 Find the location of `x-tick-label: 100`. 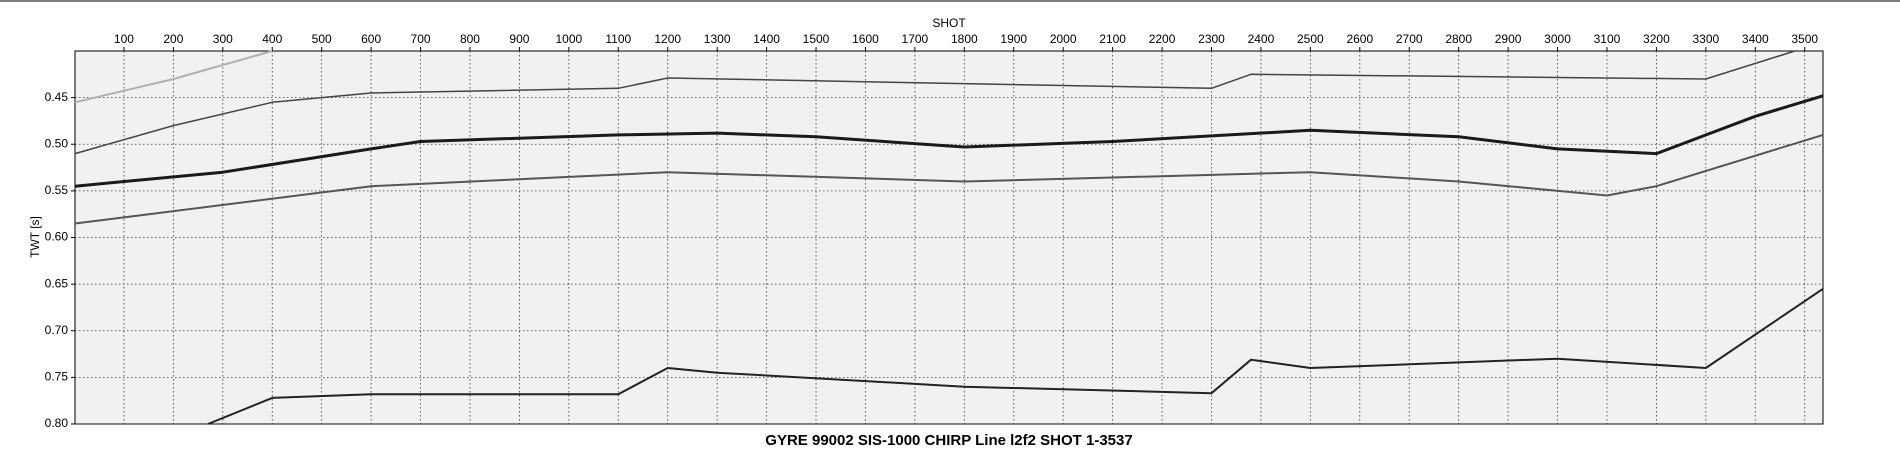

x-tick-label: 100 is located at coordinates (124, 39).